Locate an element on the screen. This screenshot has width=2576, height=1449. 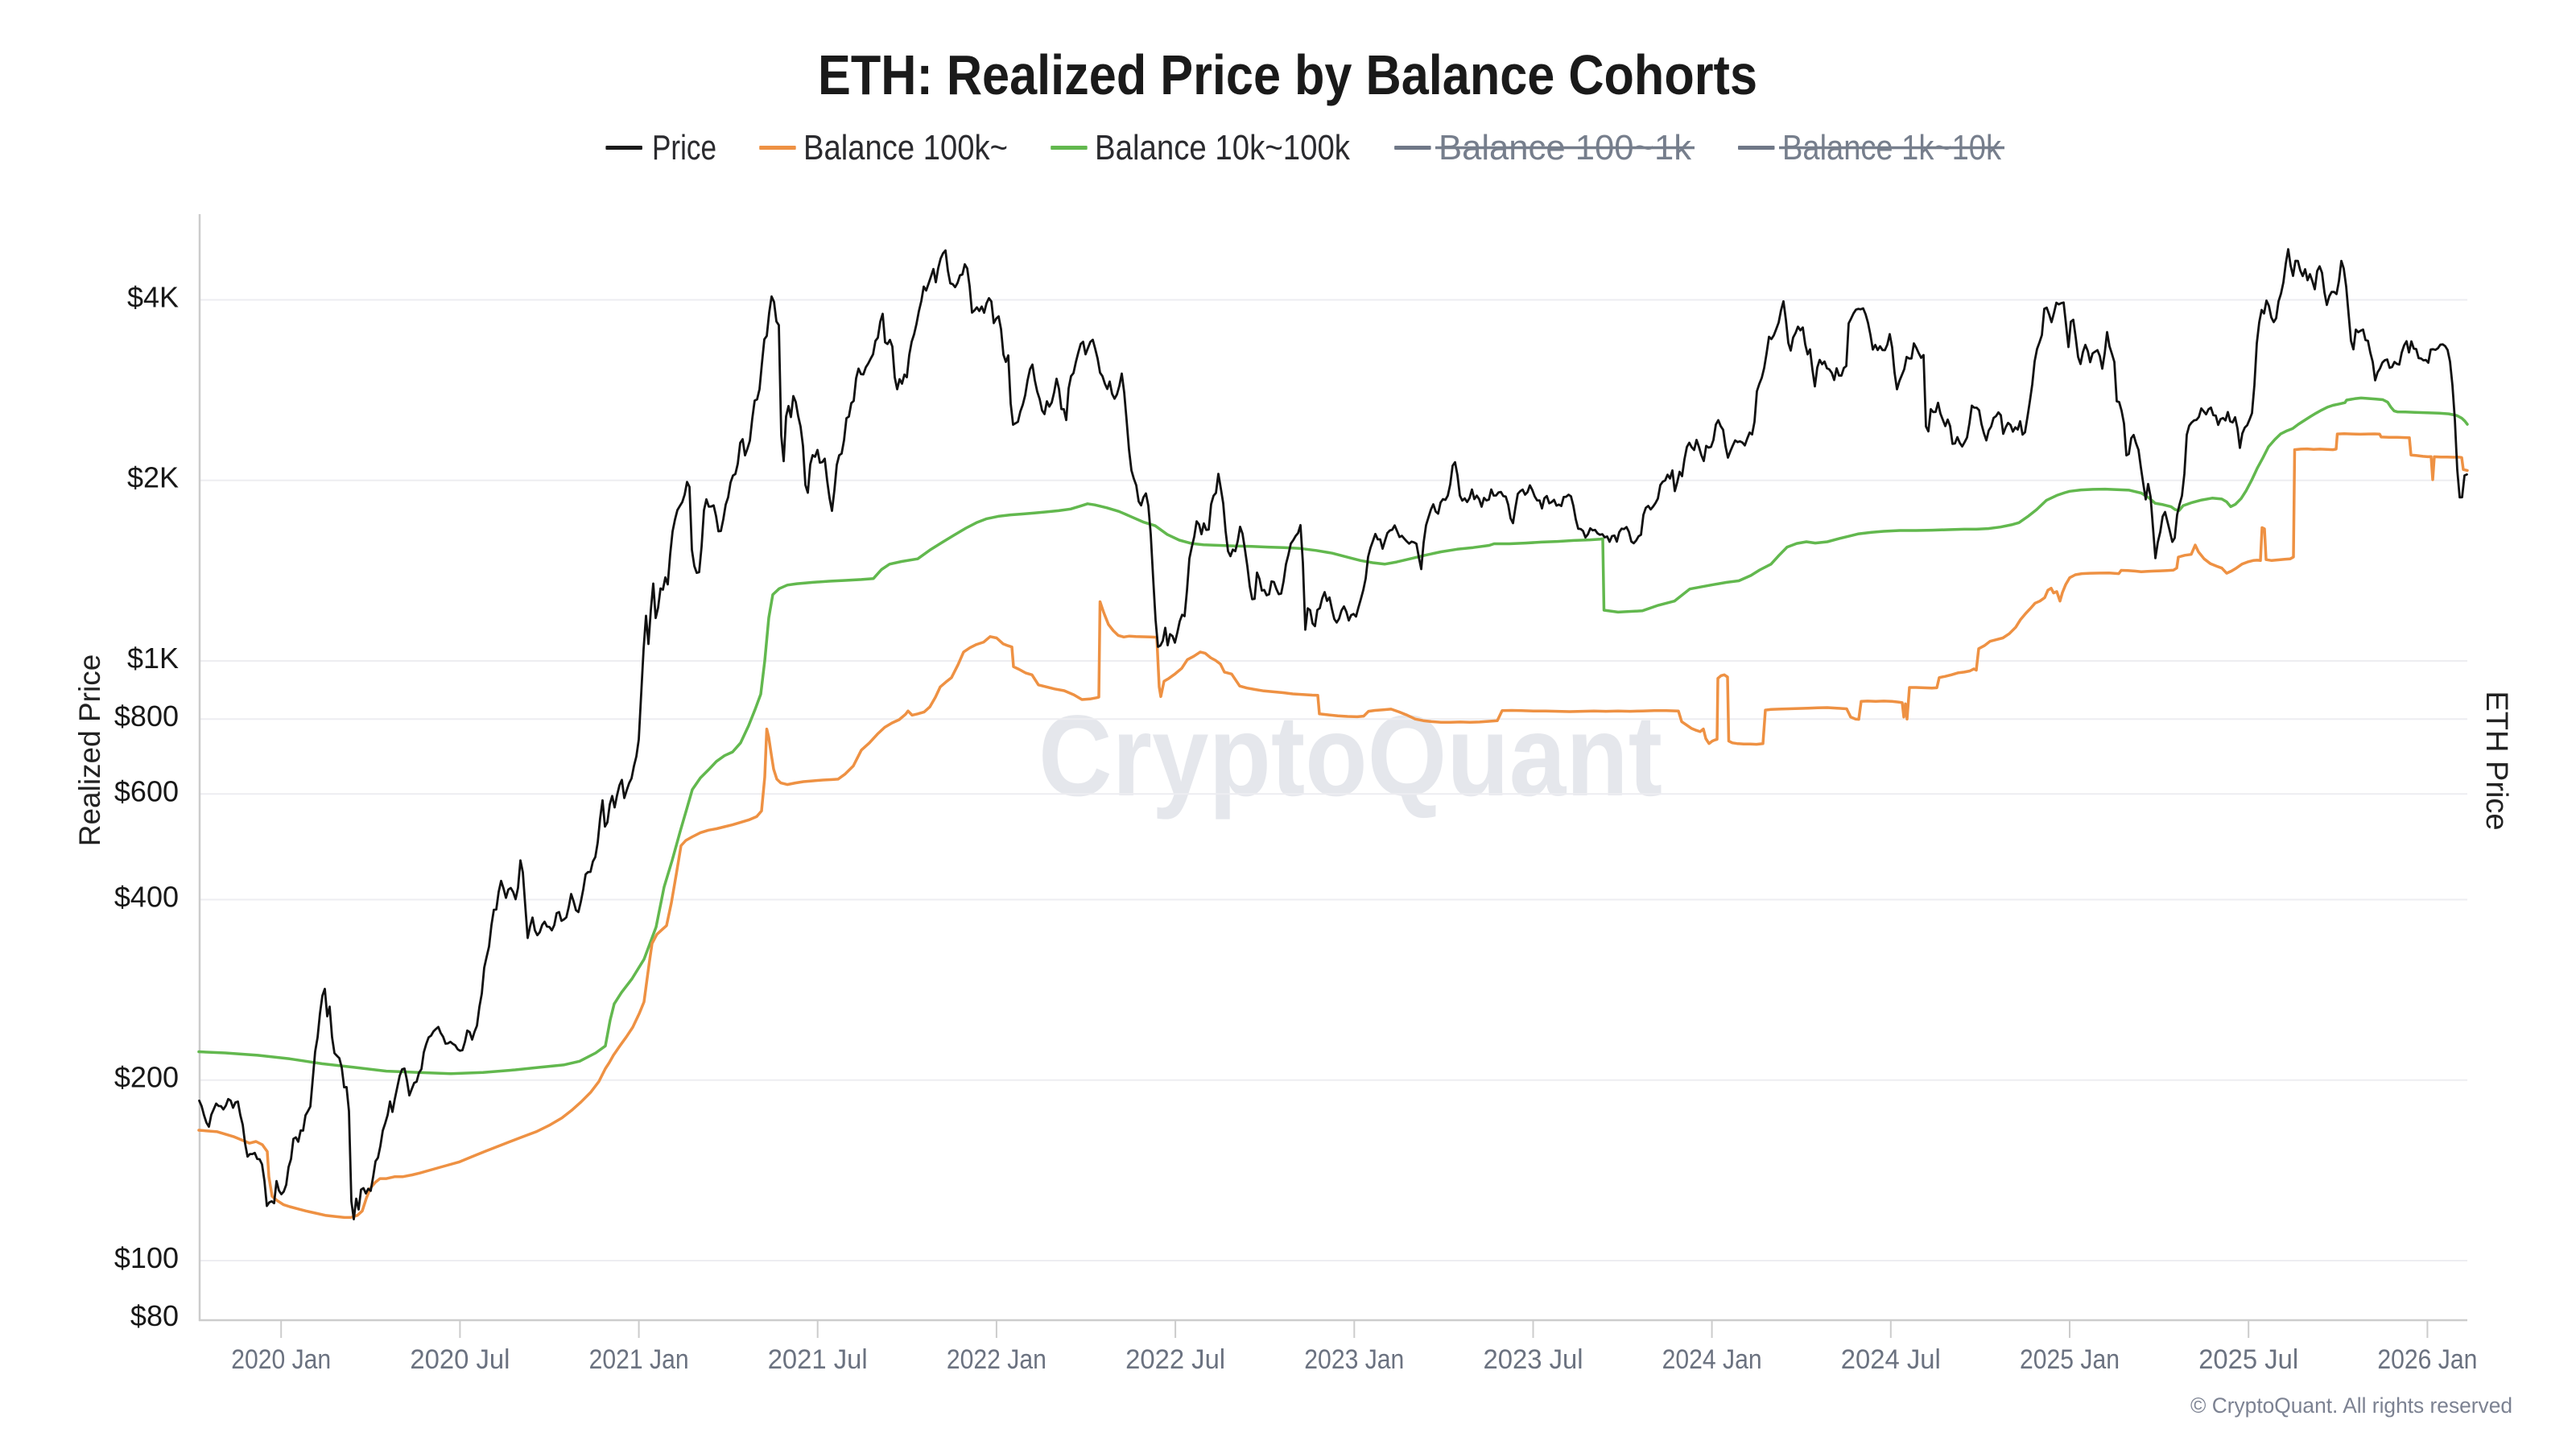
svg-text: 2024 Jan is located at coordinates (1712, 1359).